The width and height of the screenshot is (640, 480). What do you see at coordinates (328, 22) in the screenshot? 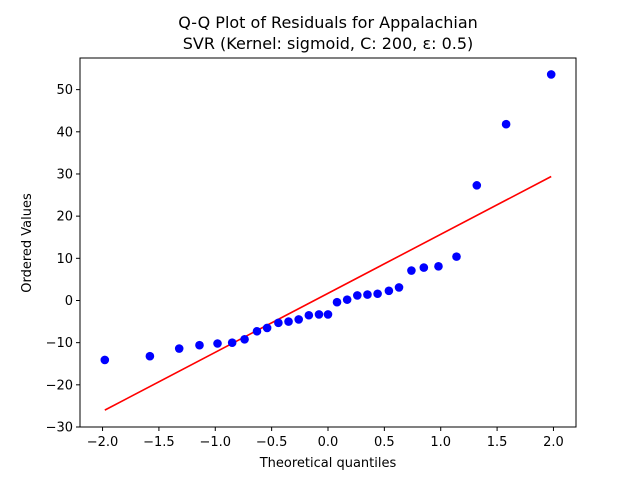
I see `chart-title-line-1: Q-Q Plot of Residuals for Appalachian` at bounding box center [328, 22].